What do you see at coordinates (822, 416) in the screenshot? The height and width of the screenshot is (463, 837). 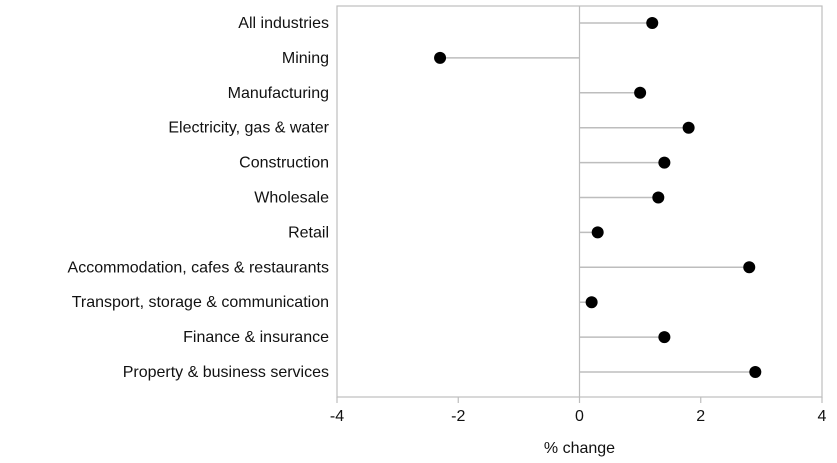 I see `x-tick-label: 4` at bounding box center [822, 416].